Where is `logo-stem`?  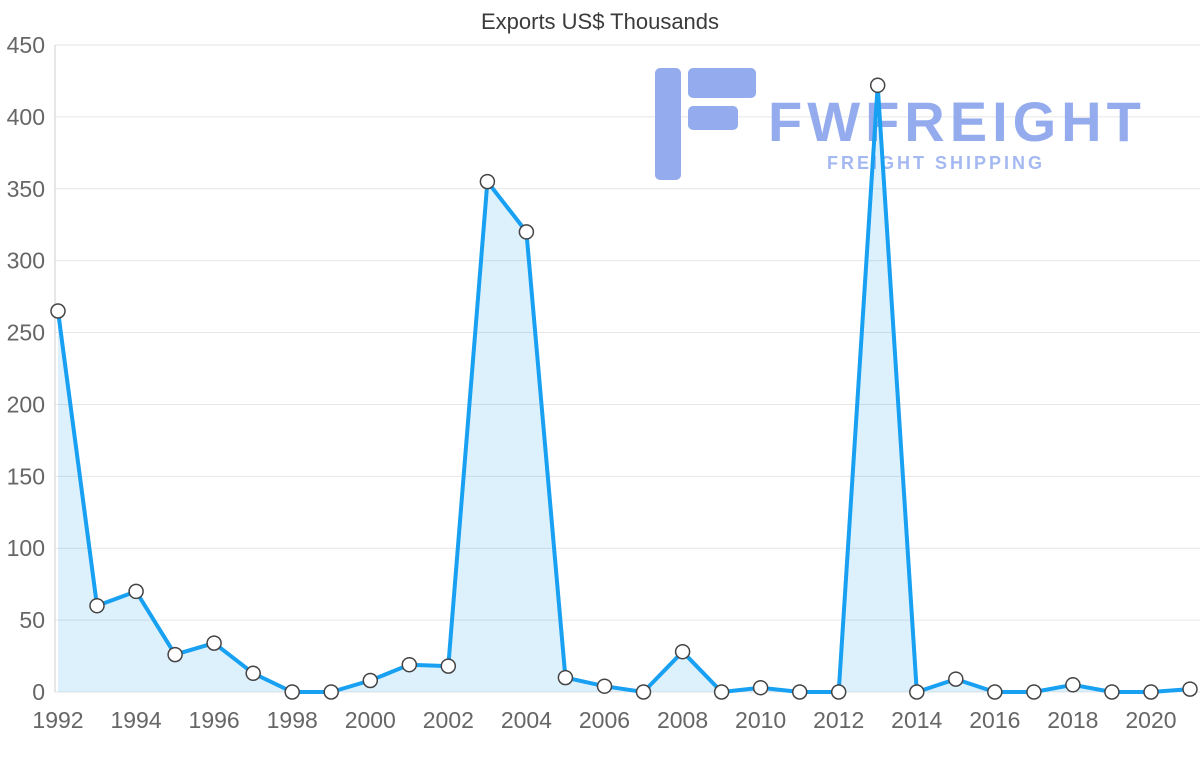 logo-stem is located at coordinates (668, 124).